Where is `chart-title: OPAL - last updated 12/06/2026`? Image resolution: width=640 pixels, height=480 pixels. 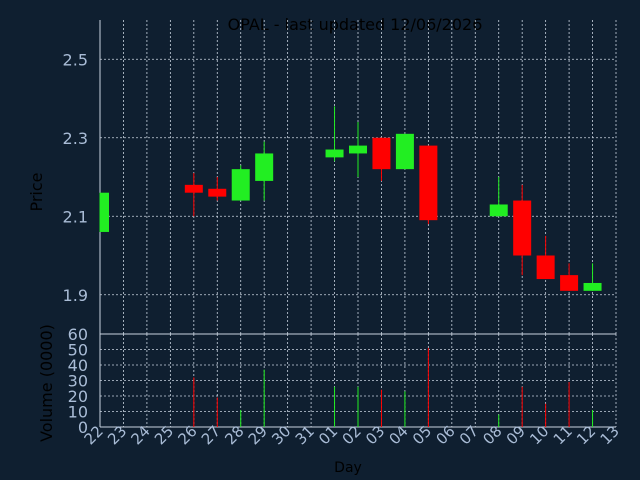
chart-title: OPAL - last updated 12/06/2026 is located at coordinates (355, 24).